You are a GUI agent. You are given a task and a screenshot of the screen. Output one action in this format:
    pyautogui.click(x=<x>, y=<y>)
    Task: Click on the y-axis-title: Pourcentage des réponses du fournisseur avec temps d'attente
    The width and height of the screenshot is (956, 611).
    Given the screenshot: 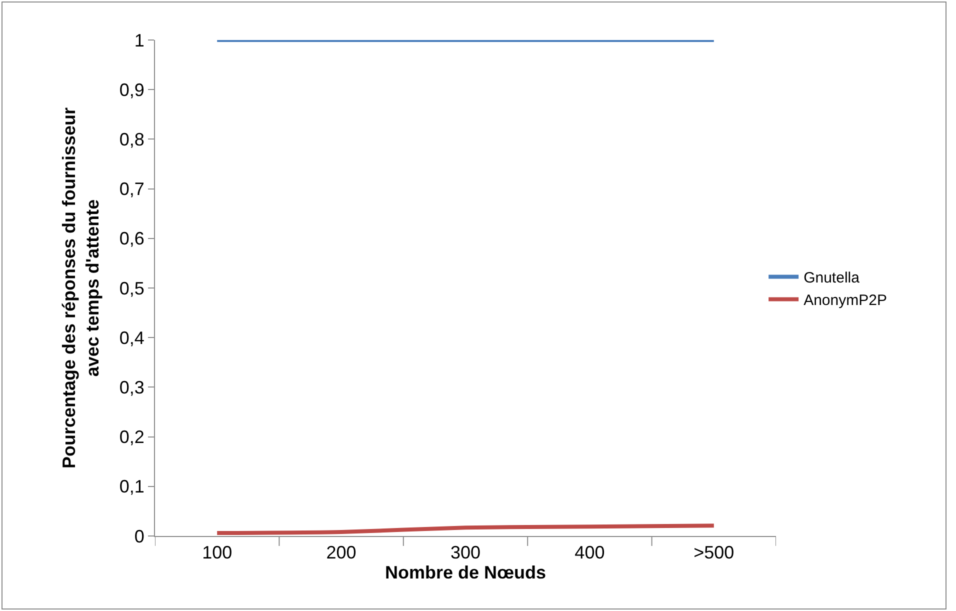 What is the action you would take?
    pyautogui.click(x=81, y=288)
    